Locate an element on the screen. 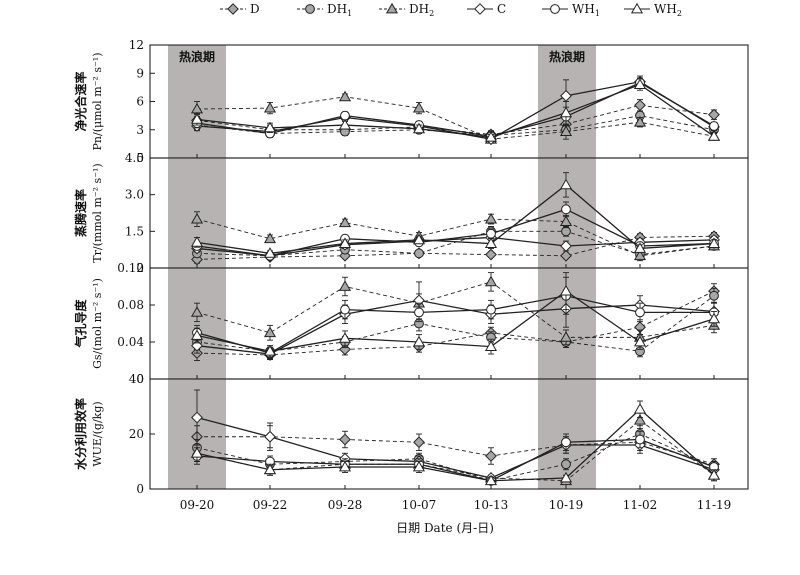  legend-item-D: D is located at coordinates (240, 9).